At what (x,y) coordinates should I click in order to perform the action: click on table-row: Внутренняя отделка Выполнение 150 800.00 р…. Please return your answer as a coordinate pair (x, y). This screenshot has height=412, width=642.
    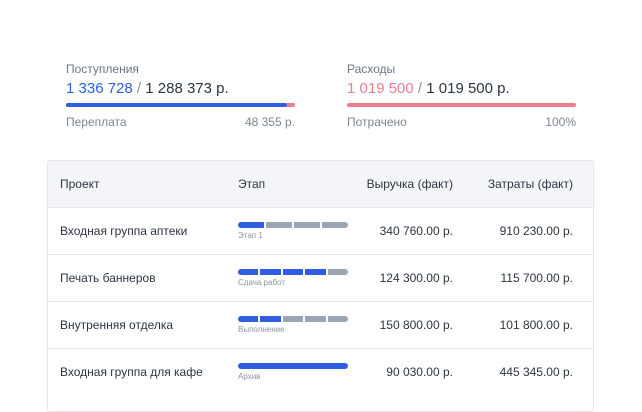
    Looking at the image, I should click on (320, 324).